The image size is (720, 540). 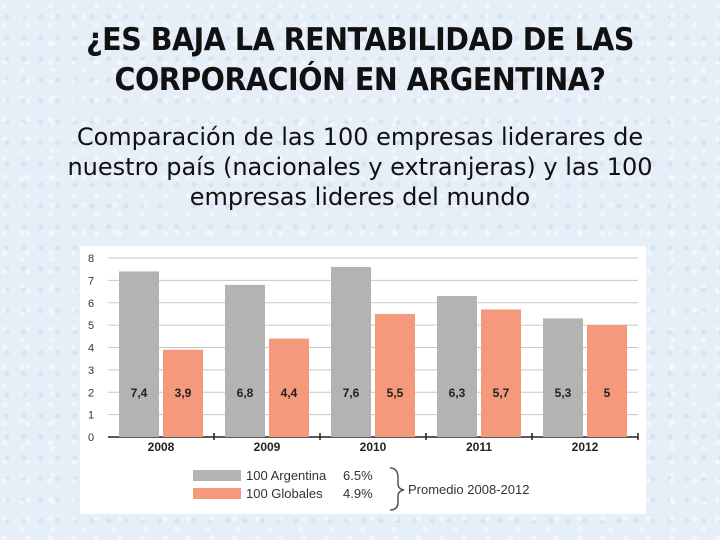 What do you see at coordinates (395, 393) in the screenshot?
I see `data-label-globales-2010: 5,5` at bounding box center [395, 393].